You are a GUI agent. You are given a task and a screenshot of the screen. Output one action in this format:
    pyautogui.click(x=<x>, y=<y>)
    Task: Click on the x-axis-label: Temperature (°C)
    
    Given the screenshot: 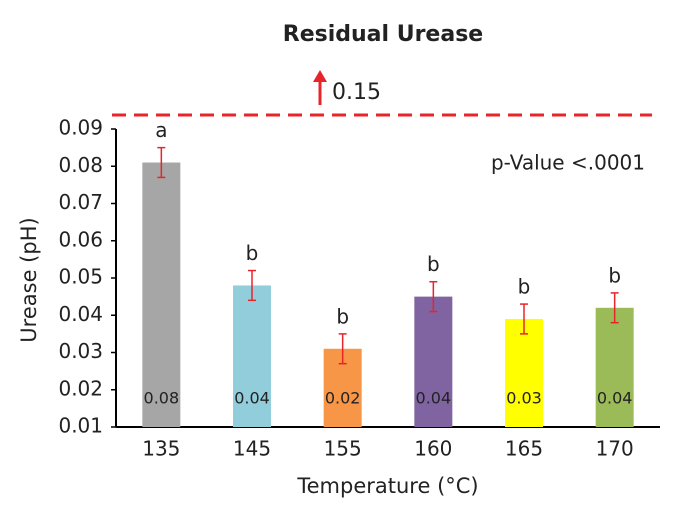 What is the action you would take?
    pyautogui.click(x=387, y=486)
    